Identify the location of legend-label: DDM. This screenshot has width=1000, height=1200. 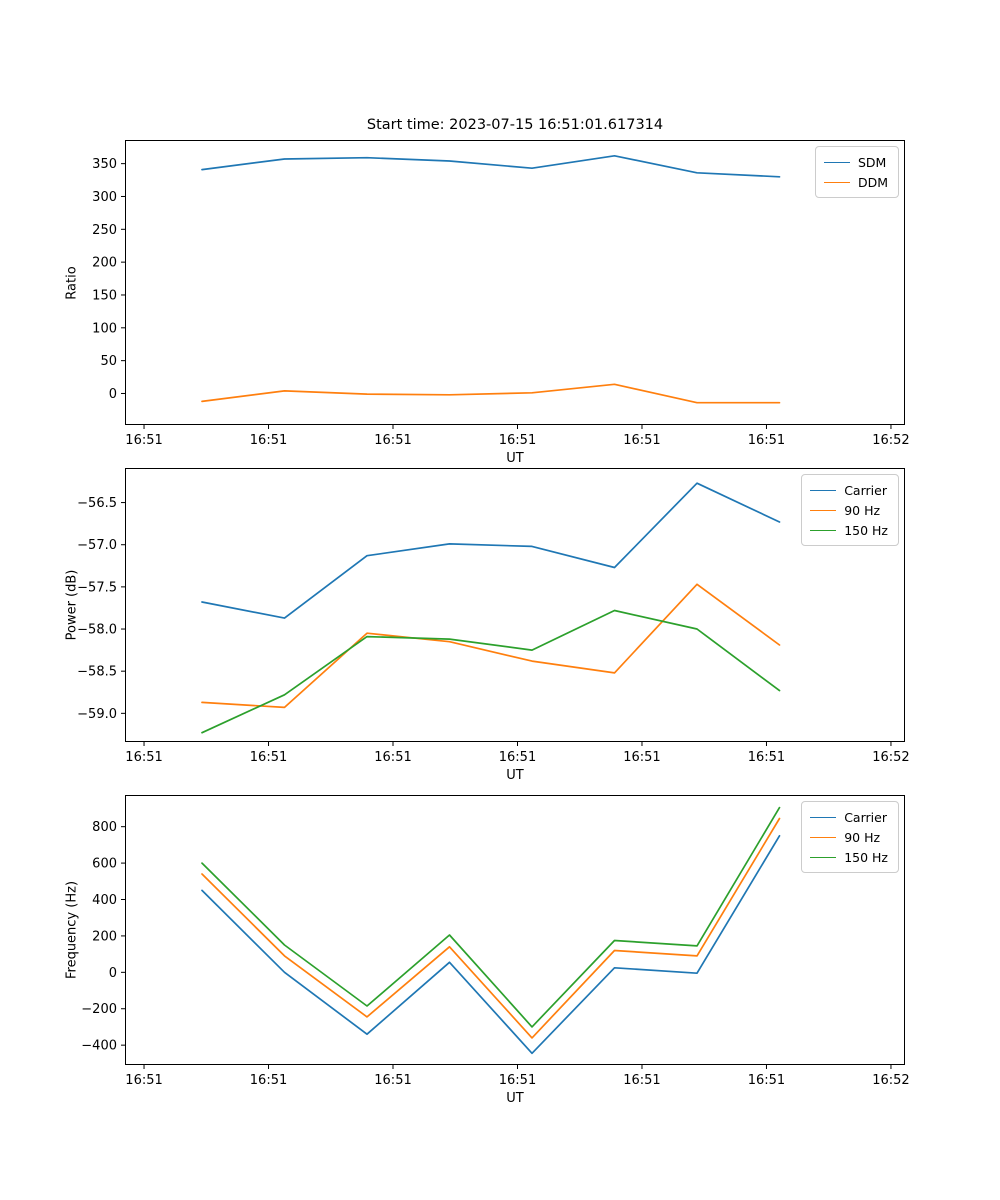
(872, 182).